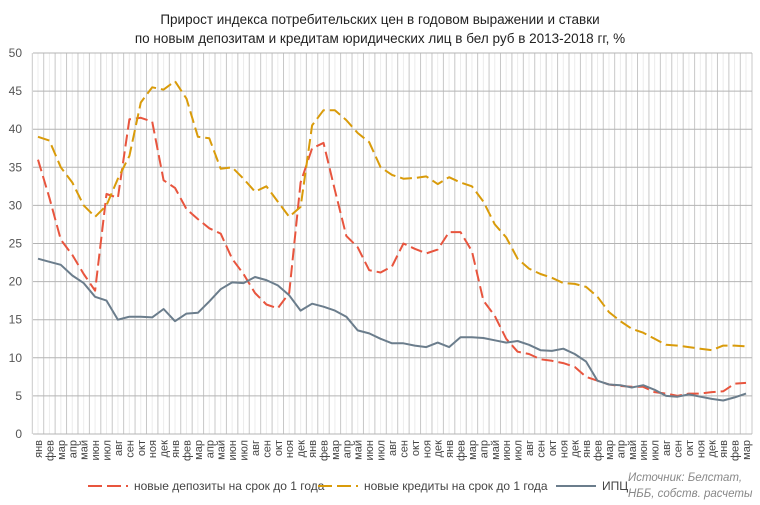 This screenshot has width=760, height=505. I want to click on y-tick-label: 20, so click(16, 282).